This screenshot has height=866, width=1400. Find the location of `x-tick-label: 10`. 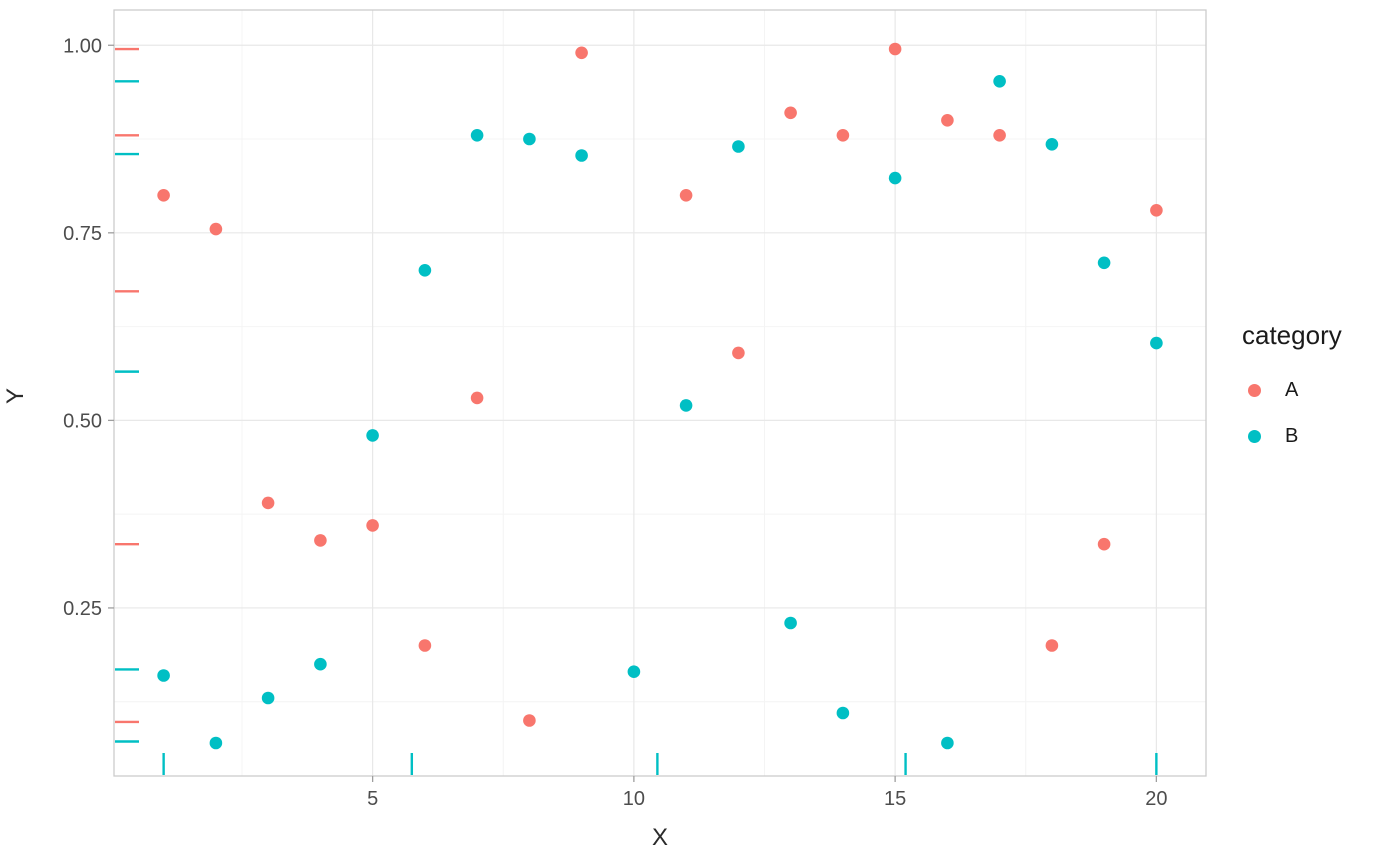

x-tick-label: 10 is located at coordinates (634, 799).